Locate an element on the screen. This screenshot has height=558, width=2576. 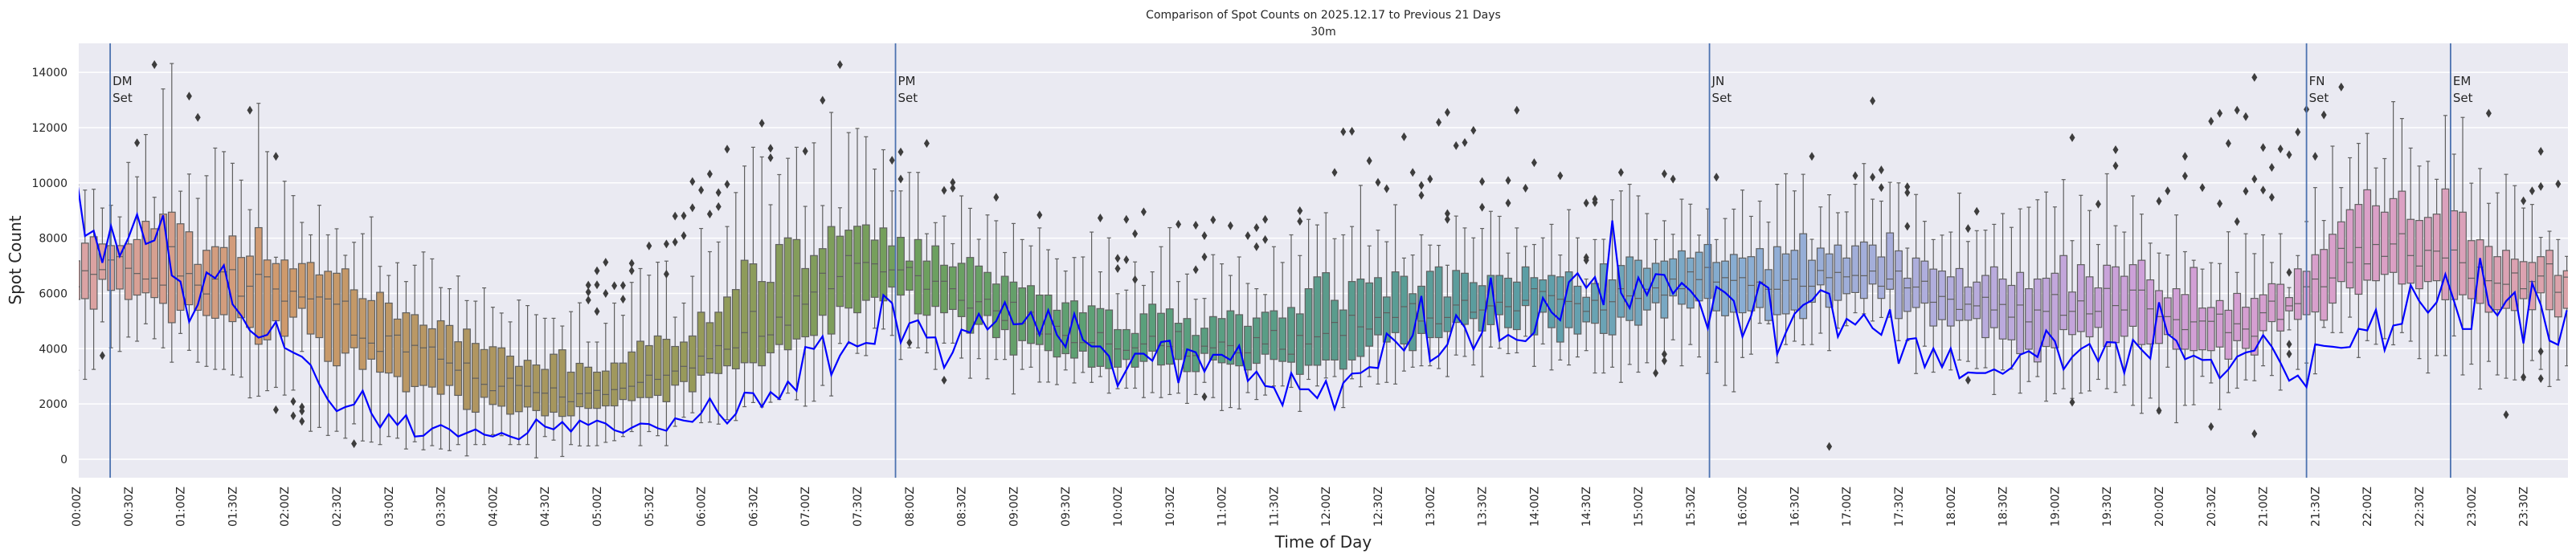
x-tick-label: 12:30Z is located at coordinates (1379, 507).